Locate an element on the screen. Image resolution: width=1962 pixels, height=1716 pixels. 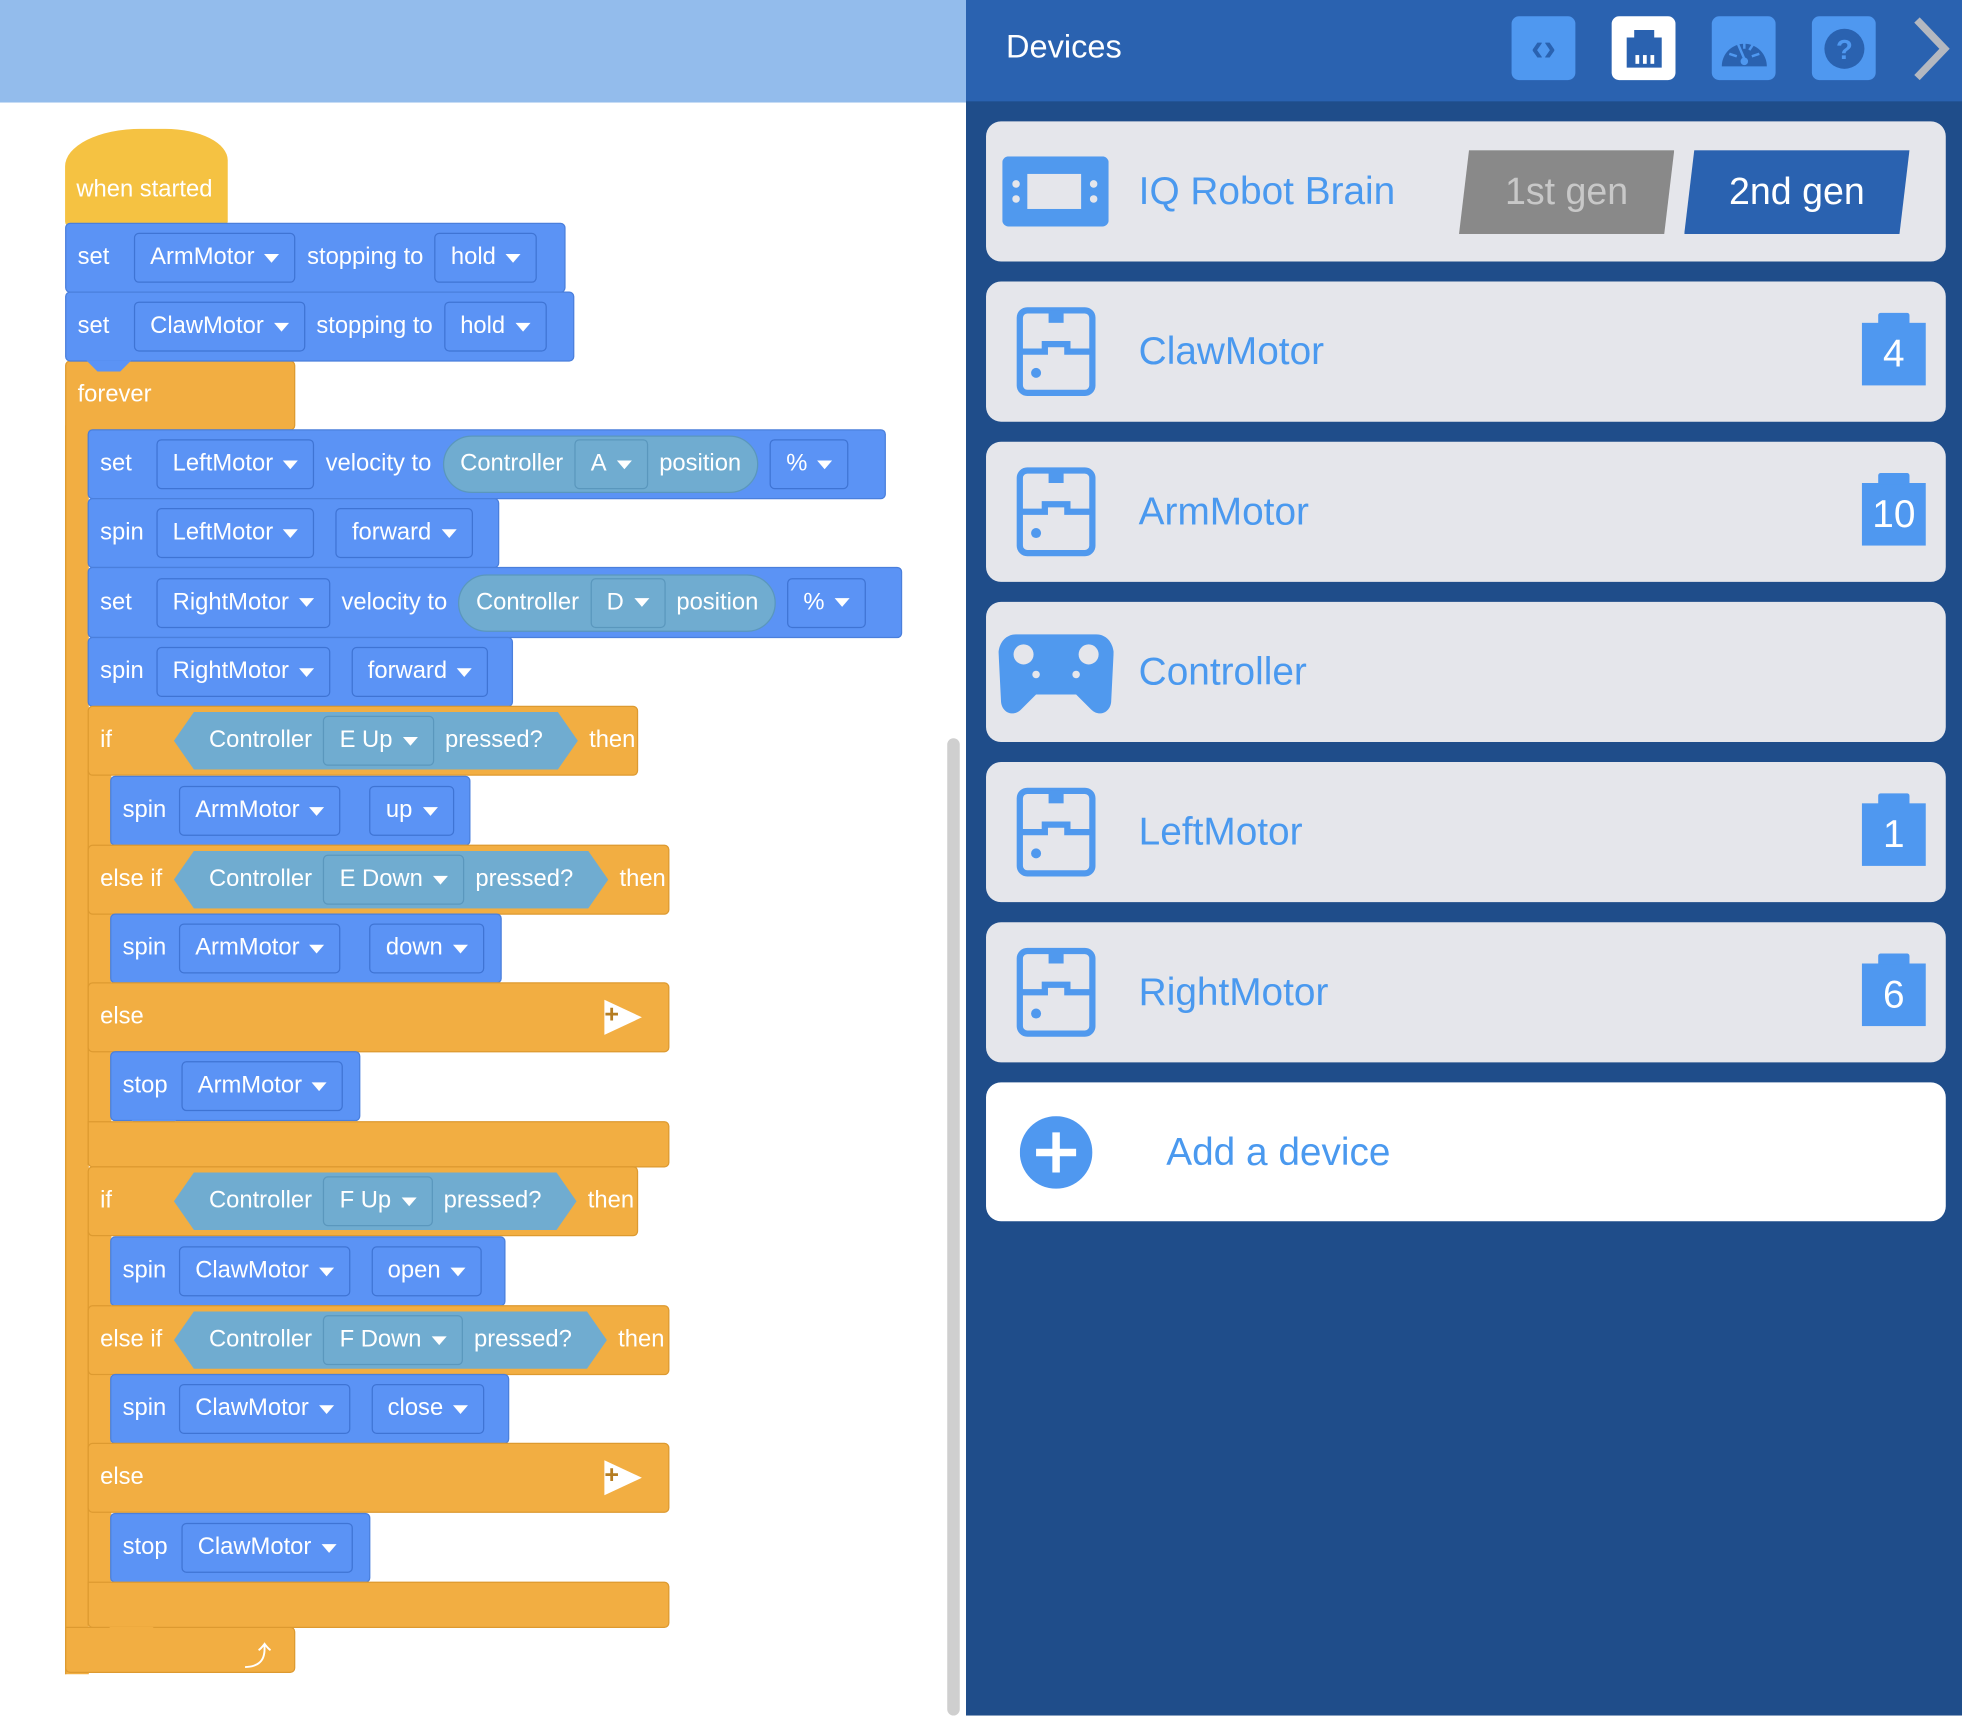
spin-block: spin ArmMotor down is located at coordinates (306, 948).